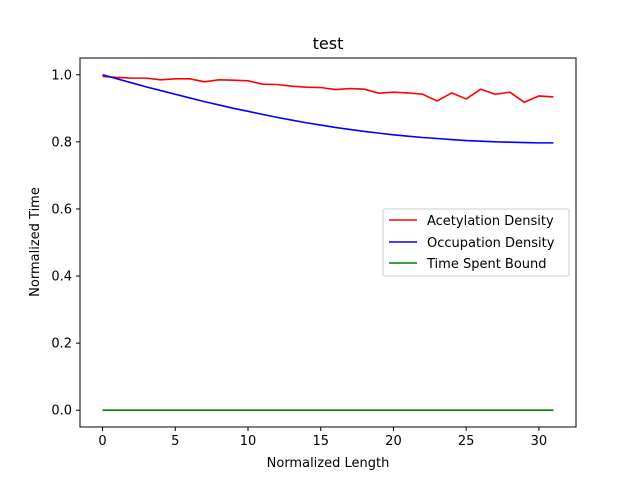 The height and width of the screenshot is (480, 640). Describe the element at coordinates (328, 463) in the screenshot. I see `x-axis-label: Normalized Length` at that location.